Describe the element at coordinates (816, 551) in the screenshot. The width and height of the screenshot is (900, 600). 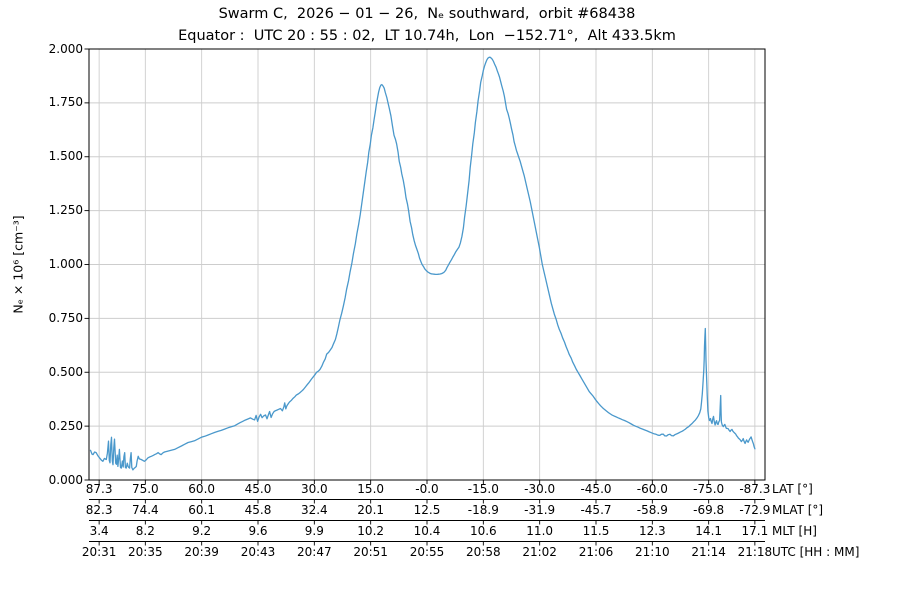
I see `axis-row-caption: UTC [HH : MM]` at that location.